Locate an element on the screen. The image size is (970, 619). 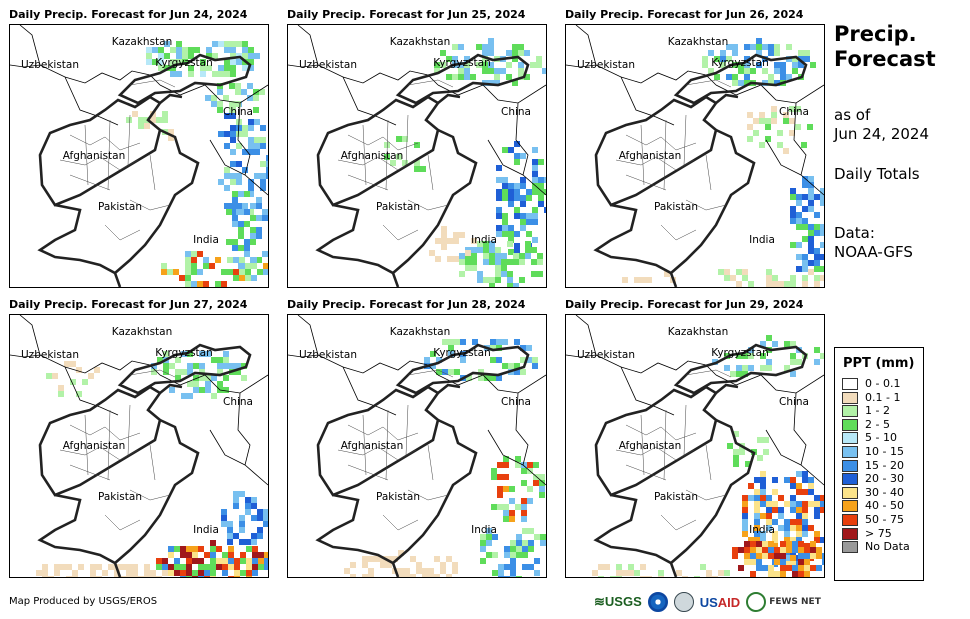
legend-item: 40 - 50 is located at coordinates (879, 506).